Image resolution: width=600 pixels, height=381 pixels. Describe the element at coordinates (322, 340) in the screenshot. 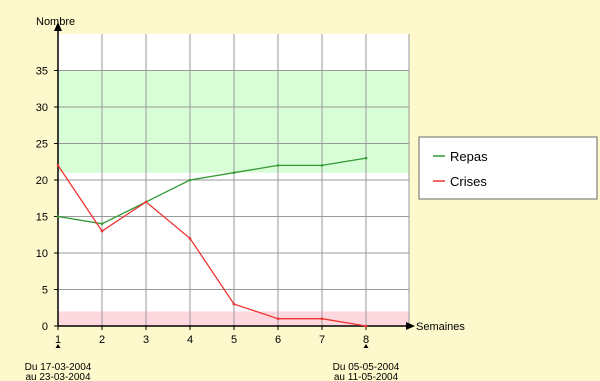

I see `x-tick-label: 7` at that location.